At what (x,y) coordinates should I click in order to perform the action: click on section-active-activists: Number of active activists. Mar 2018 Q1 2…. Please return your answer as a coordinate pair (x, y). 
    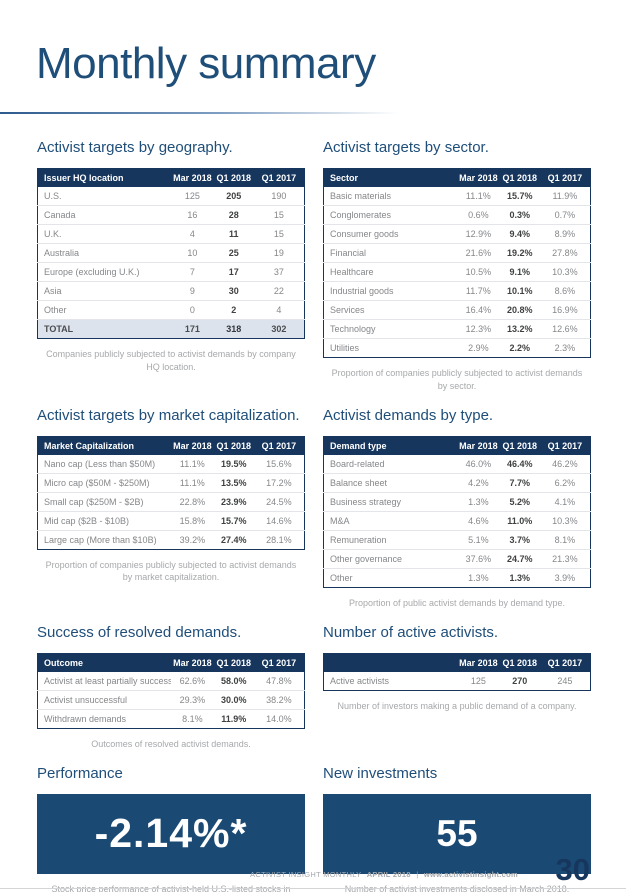
    Looking at the image, I should click on (457, 668).